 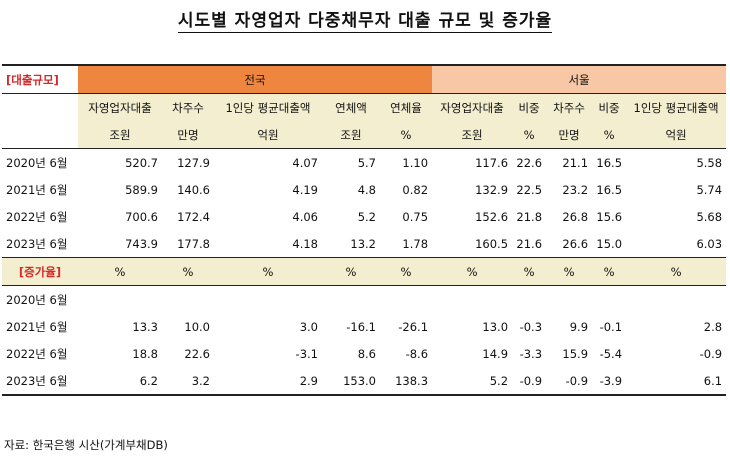 I want to click on table-cell: 15.0, so click(x=609, y=243).